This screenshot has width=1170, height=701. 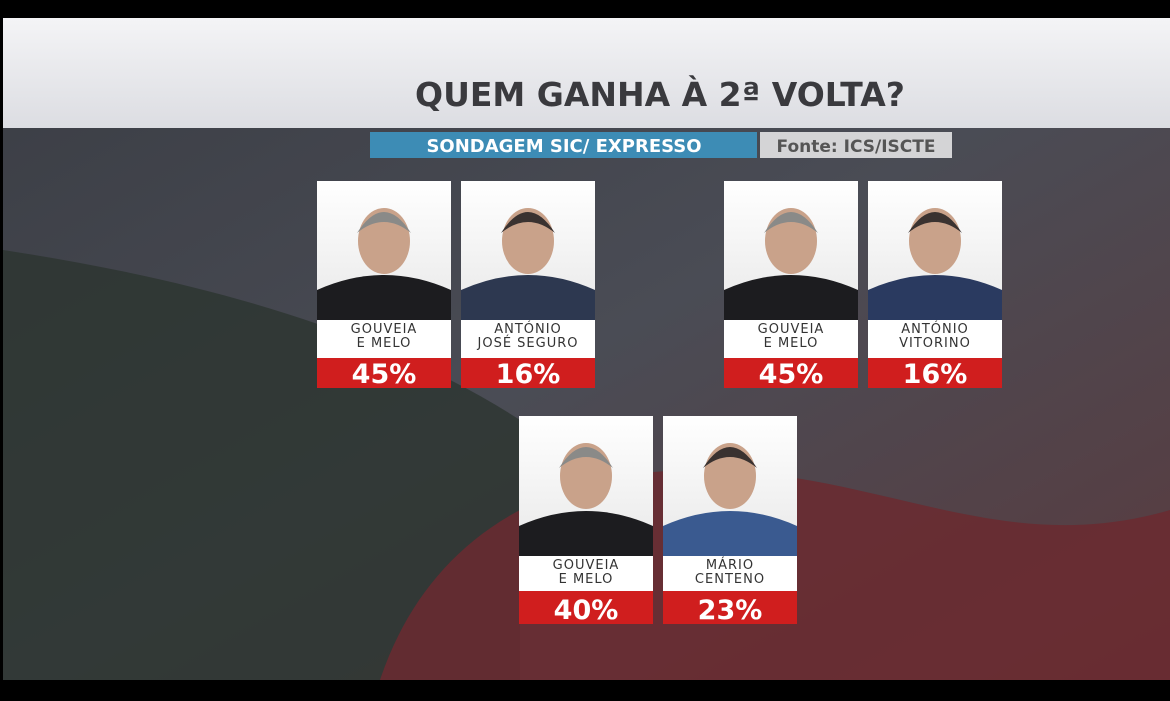 I want to click on candidate-name: MÁRIO, so click(x=730, y=565).